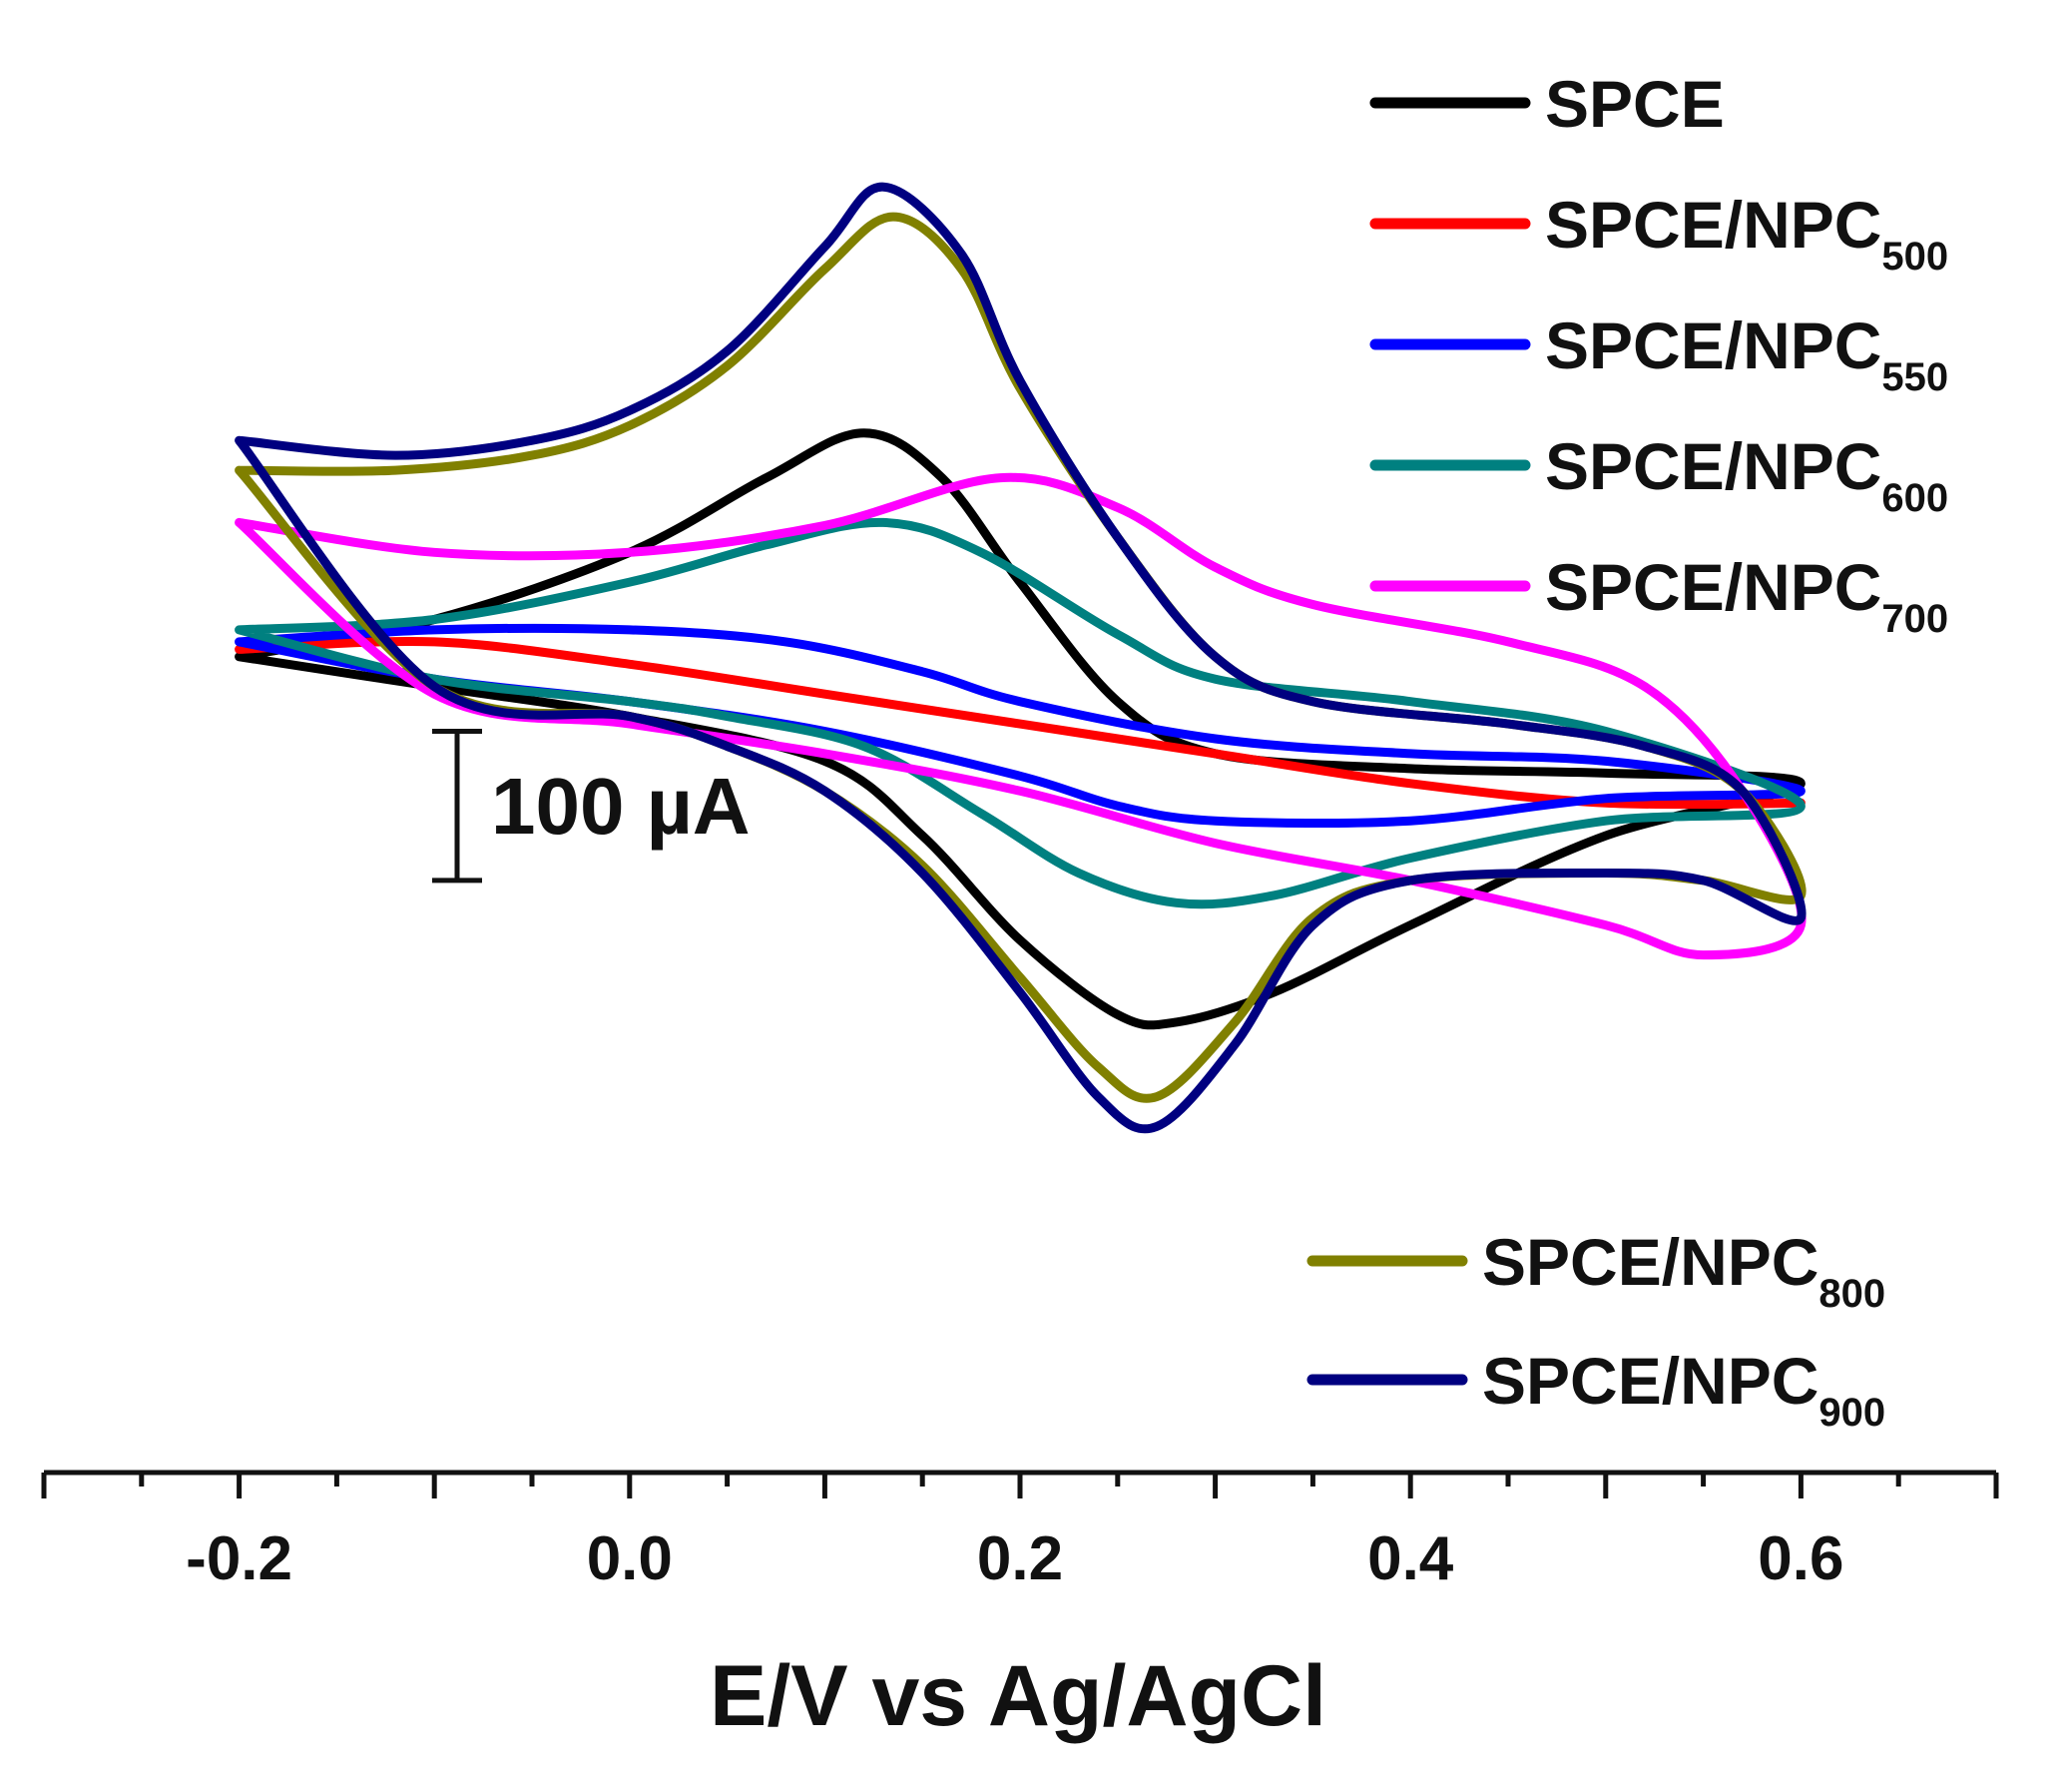  I want to click on legend-label-subscript: 900, so click(1852, 1413).